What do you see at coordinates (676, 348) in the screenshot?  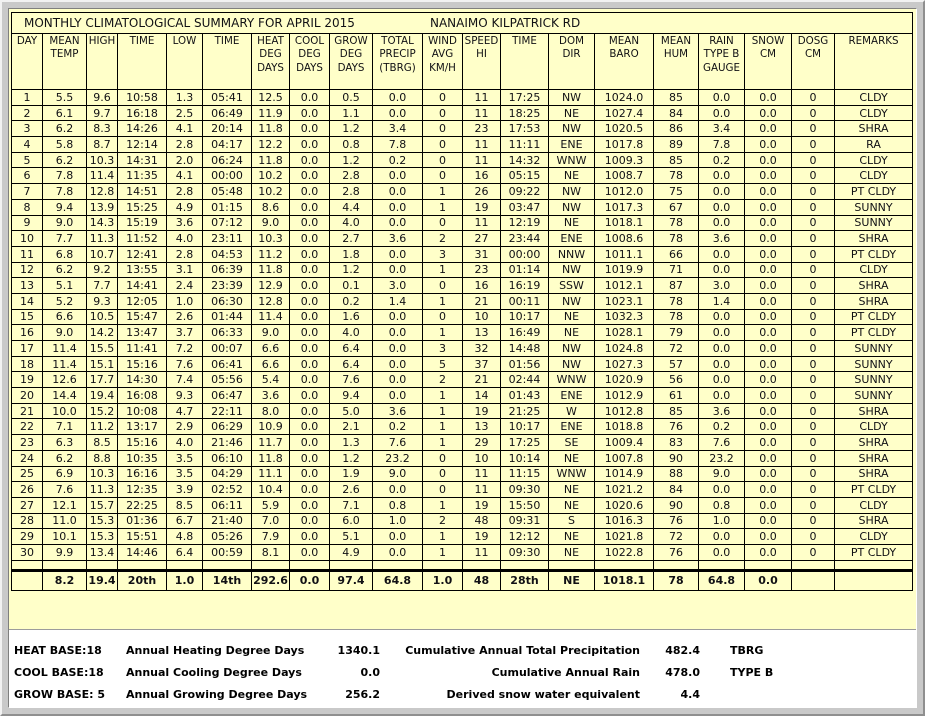 I see `cell: 72` at bounding box center [676, 348].